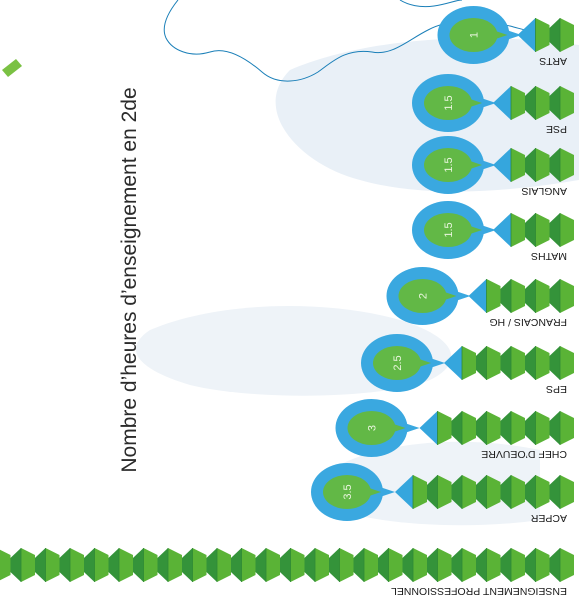  What do you see at coordinates (475, 35) in the screenshot?
I see `value-label: 1` at bounding box center [475, 35].